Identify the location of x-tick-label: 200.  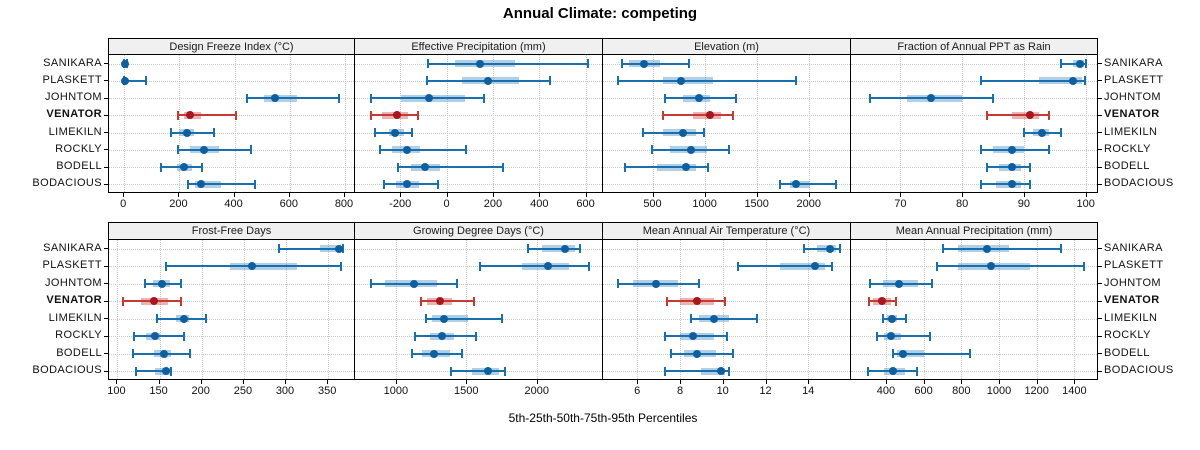
(178, 204).